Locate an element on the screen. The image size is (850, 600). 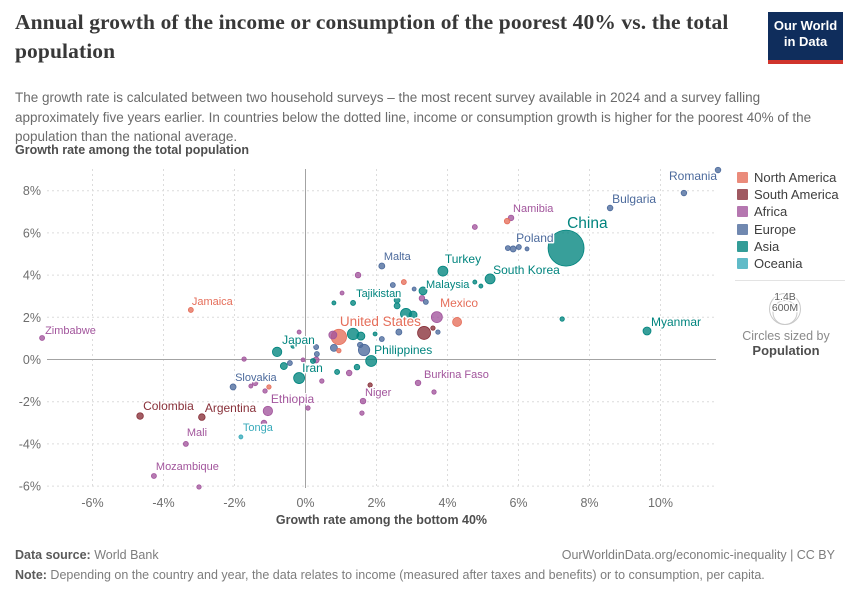
country-label-mali: Mali is located at coordinates (196, 432).